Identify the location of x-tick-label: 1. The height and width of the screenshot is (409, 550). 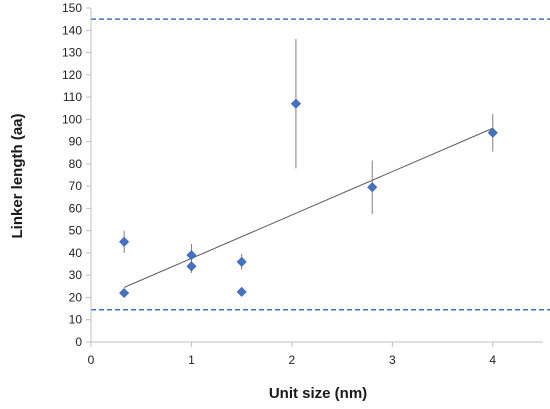
(191, 360).